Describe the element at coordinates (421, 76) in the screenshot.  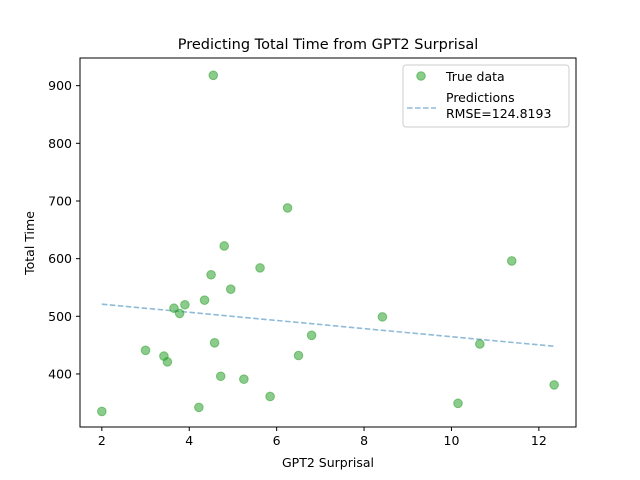
I see `legend-marker-true-data` at that location.